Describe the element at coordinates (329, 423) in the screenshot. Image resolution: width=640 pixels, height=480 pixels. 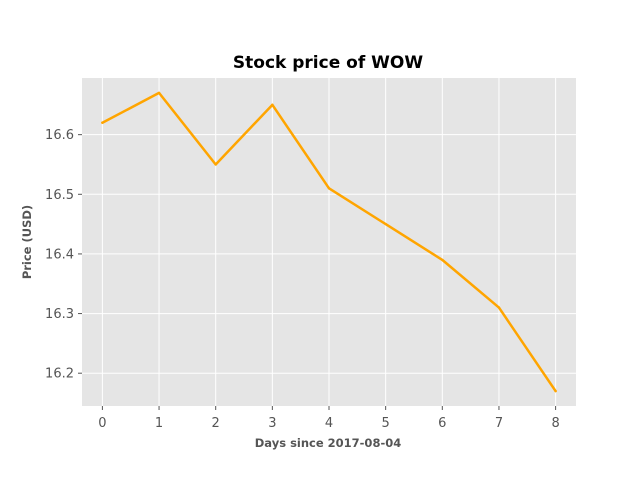
I see `x-tick-label: 4` at that location.